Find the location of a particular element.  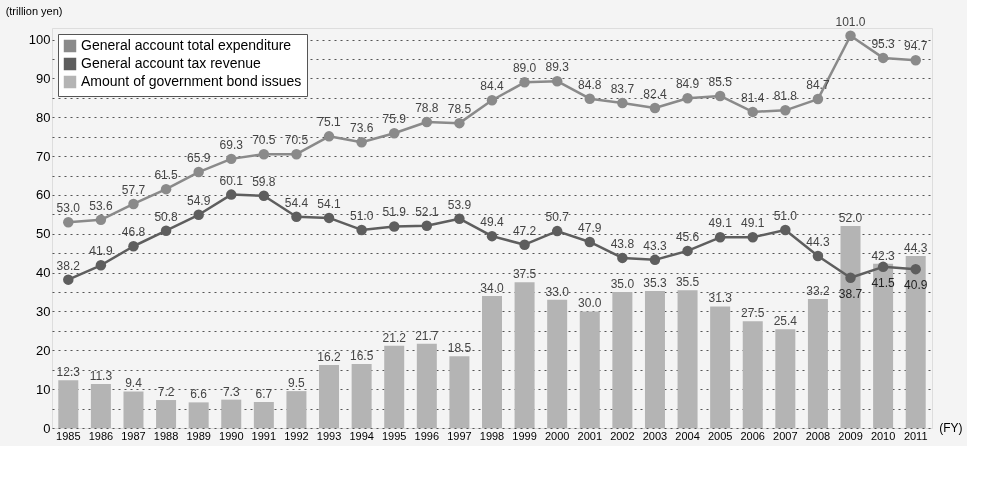

x-axis-title: (FY) is located at coordinates (951, 427).